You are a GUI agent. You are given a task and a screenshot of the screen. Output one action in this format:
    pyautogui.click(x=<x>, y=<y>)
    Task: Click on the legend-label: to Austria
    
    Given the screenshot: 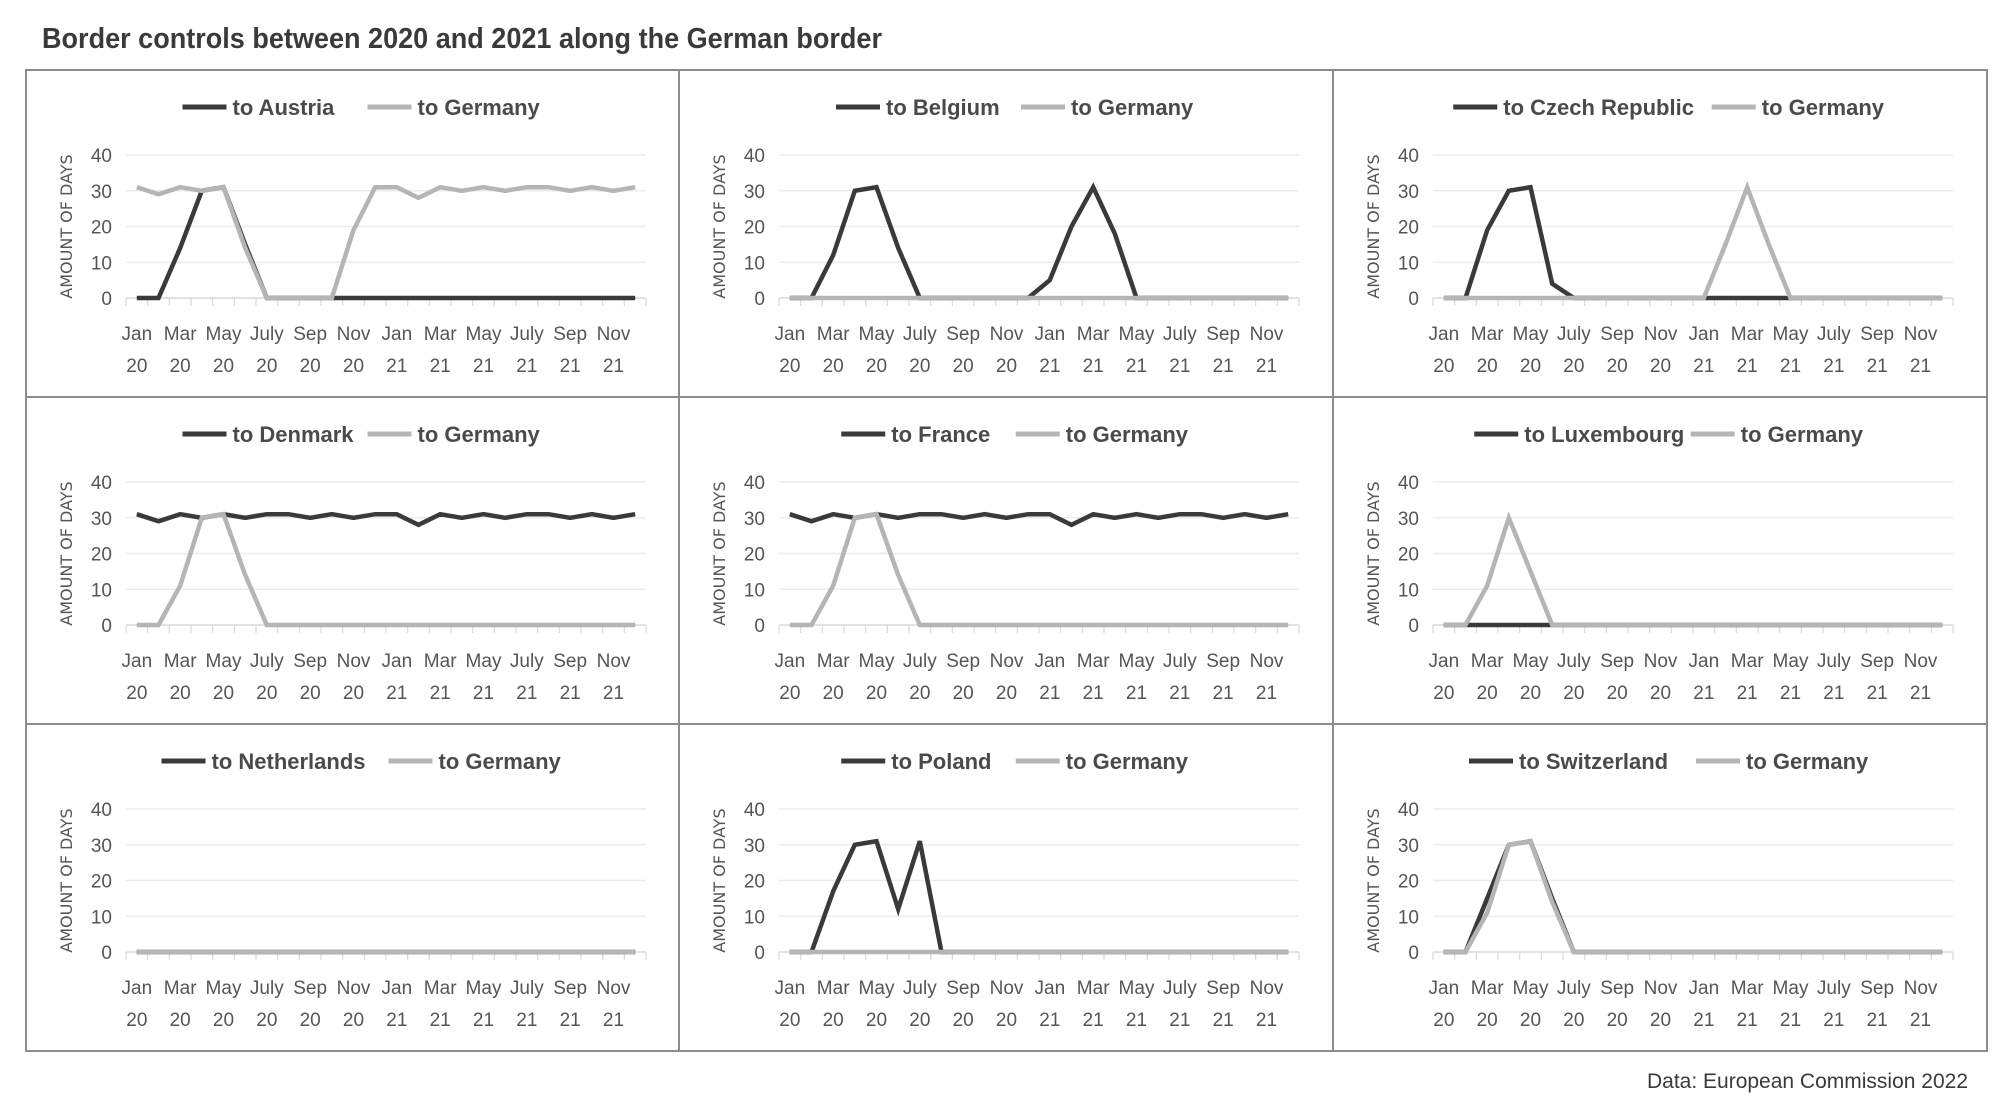 What is the action you would take?
    pyautogui.click(x=284, y=107)
    